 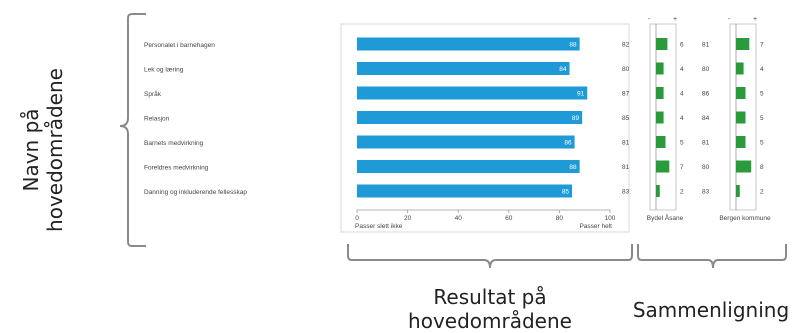 I want to click on caption-results-line1: Resultat på, so click(x=490, y=297).